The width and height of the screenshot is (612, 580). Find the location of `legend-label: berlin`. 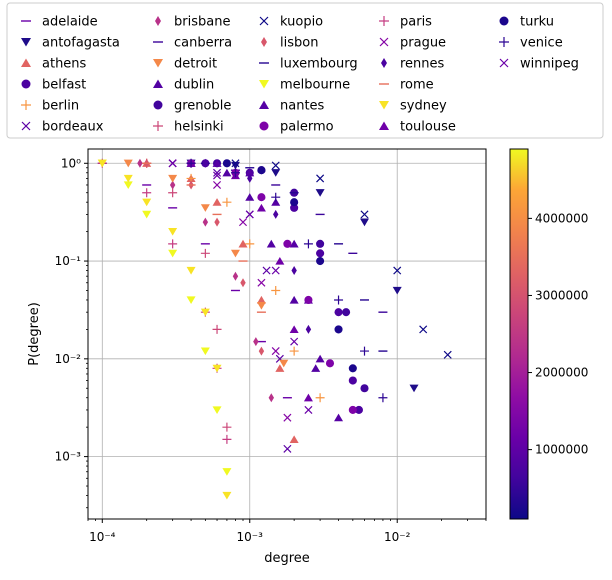

legend-label: berlin is located at coordinates (60, 106).